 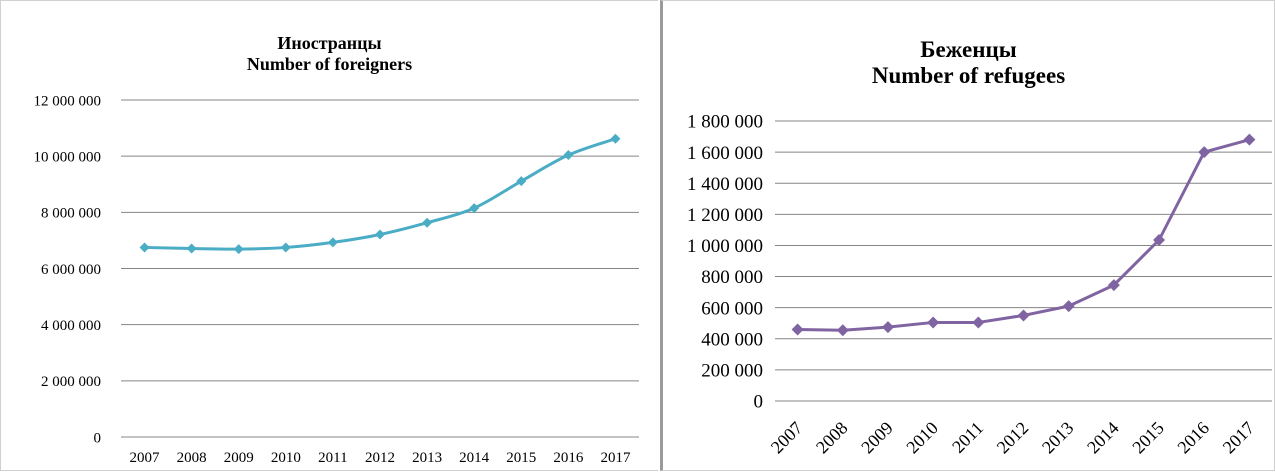 What do you see at coordinates (1023, 235) in the screenshot?
I see `series-line` at bounding box center [1023, 235].